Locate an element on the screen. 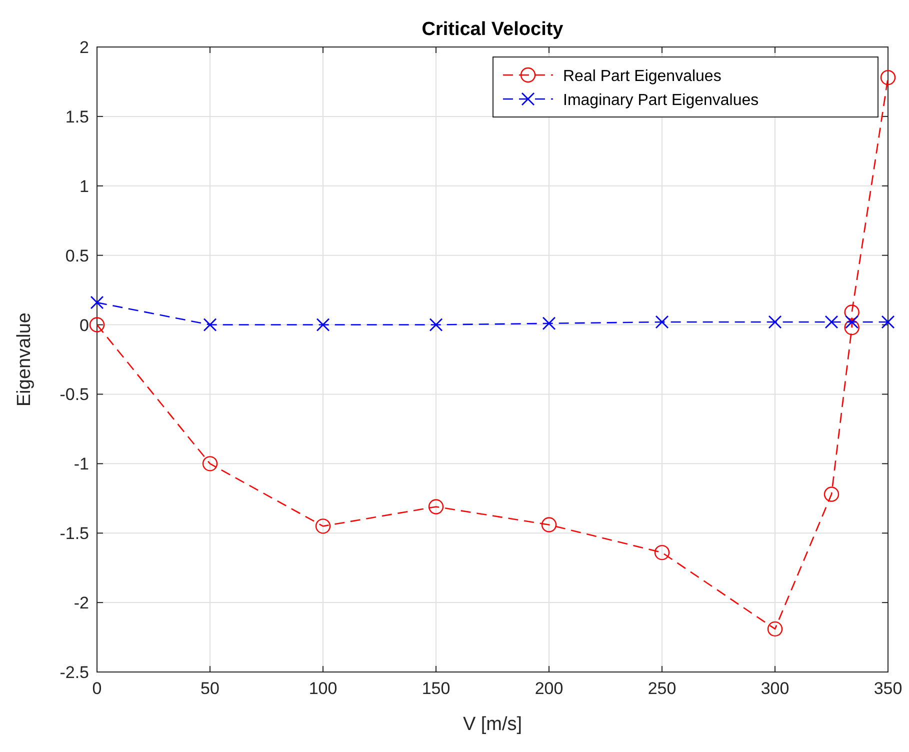 This screenshot has height=752, width=909. x-tick-label: 350 is located at coordinates (888, 688).